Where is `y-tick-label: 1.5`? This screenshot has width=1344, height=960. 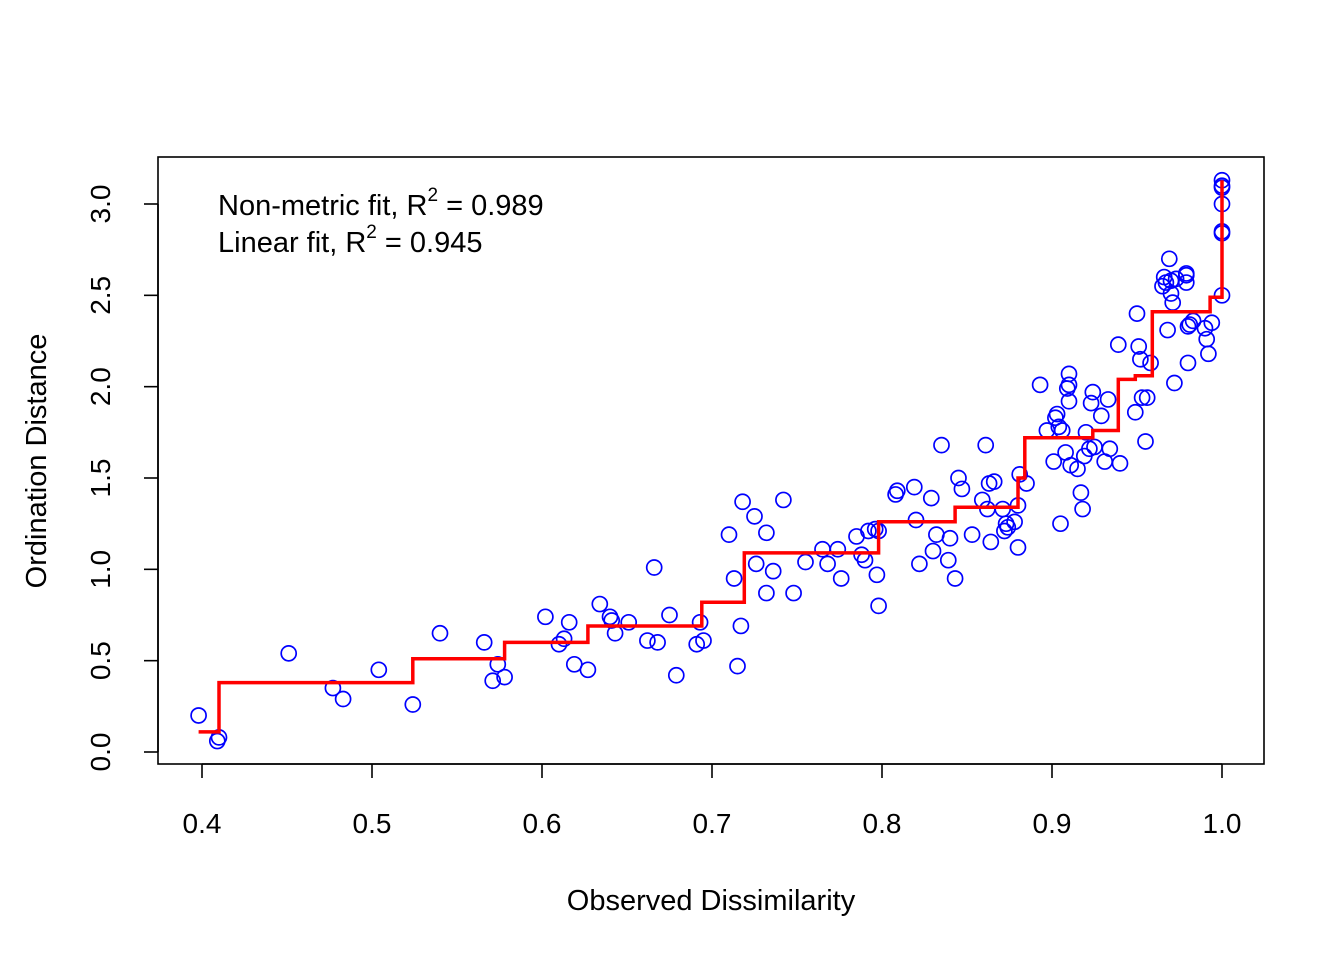 y-tick-label: 1.5 is located at coordinates (100, 478).